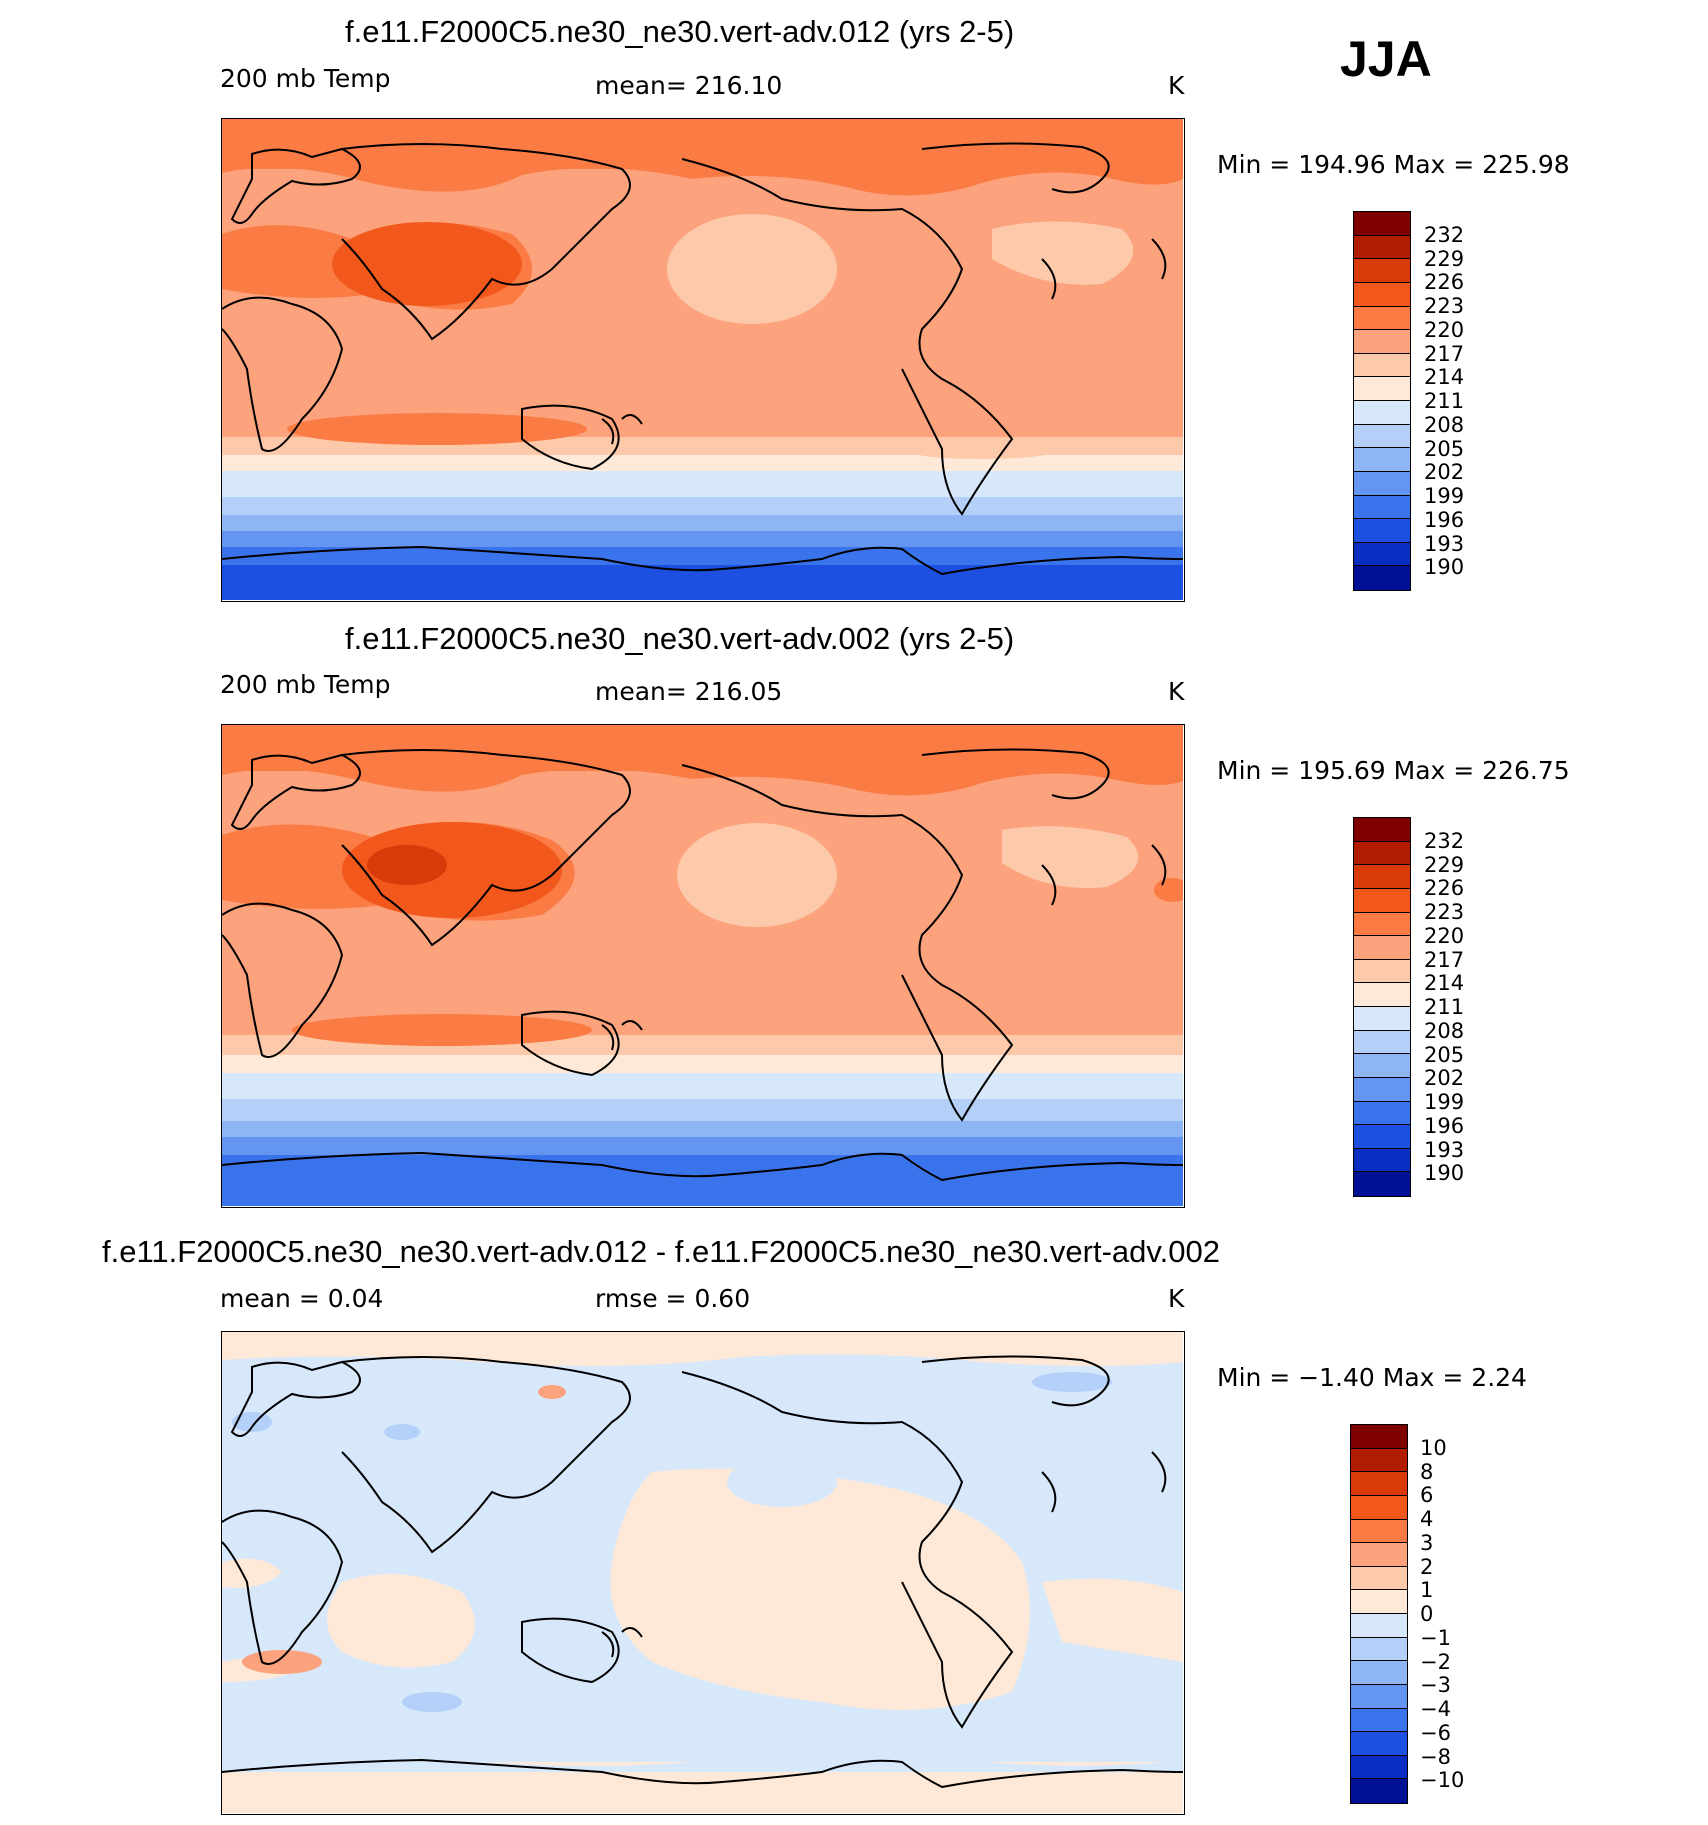  I want to click on season-label: JJA, so click(1386, 59).